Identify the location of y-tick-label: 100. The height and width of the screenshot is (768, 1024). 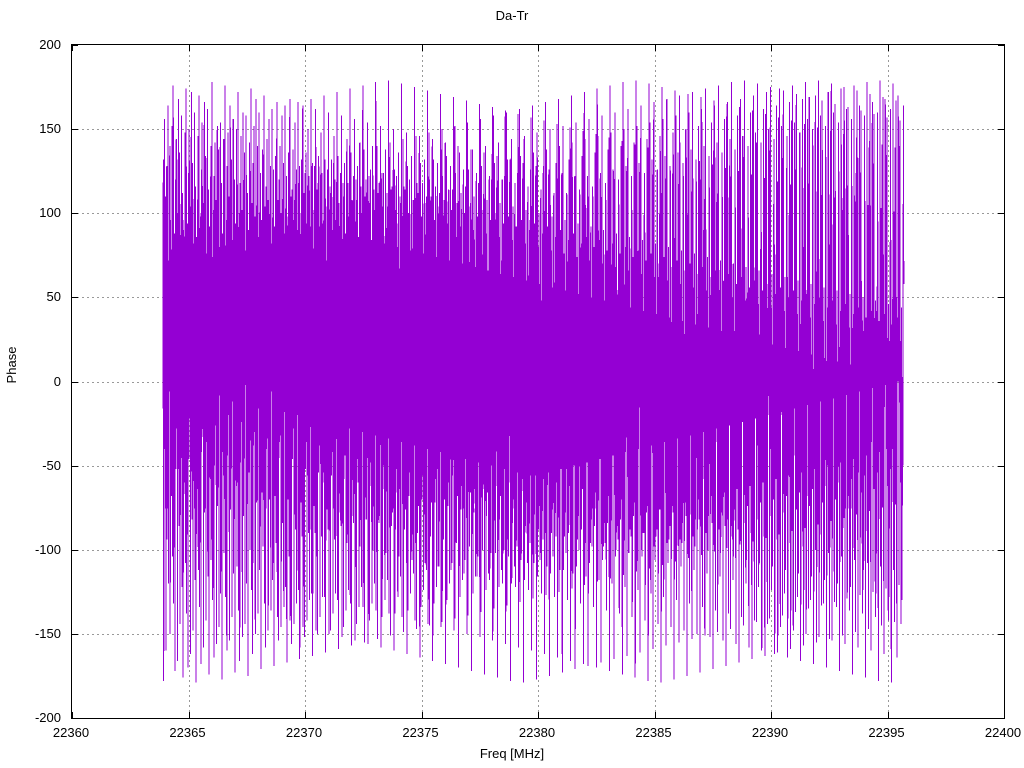
(50, 213).